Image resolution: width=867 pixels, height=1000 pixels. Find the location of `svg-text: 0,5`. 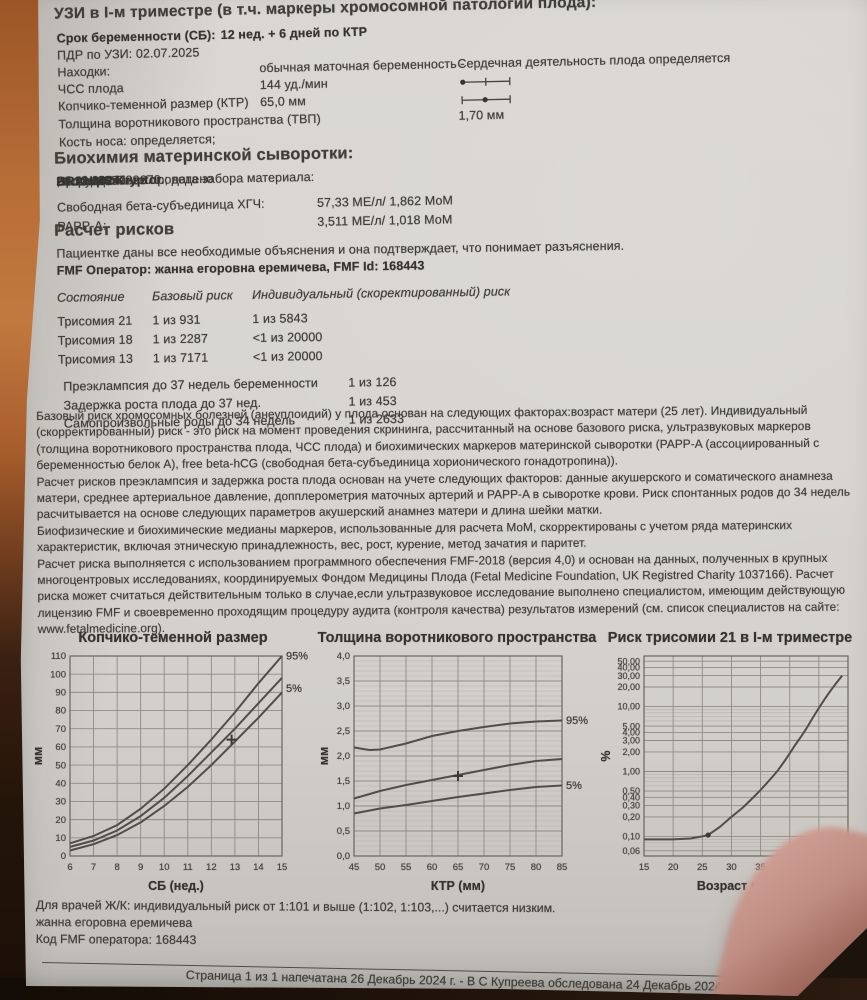

svg-text: 0,5 is located at coordinates (343, 831).